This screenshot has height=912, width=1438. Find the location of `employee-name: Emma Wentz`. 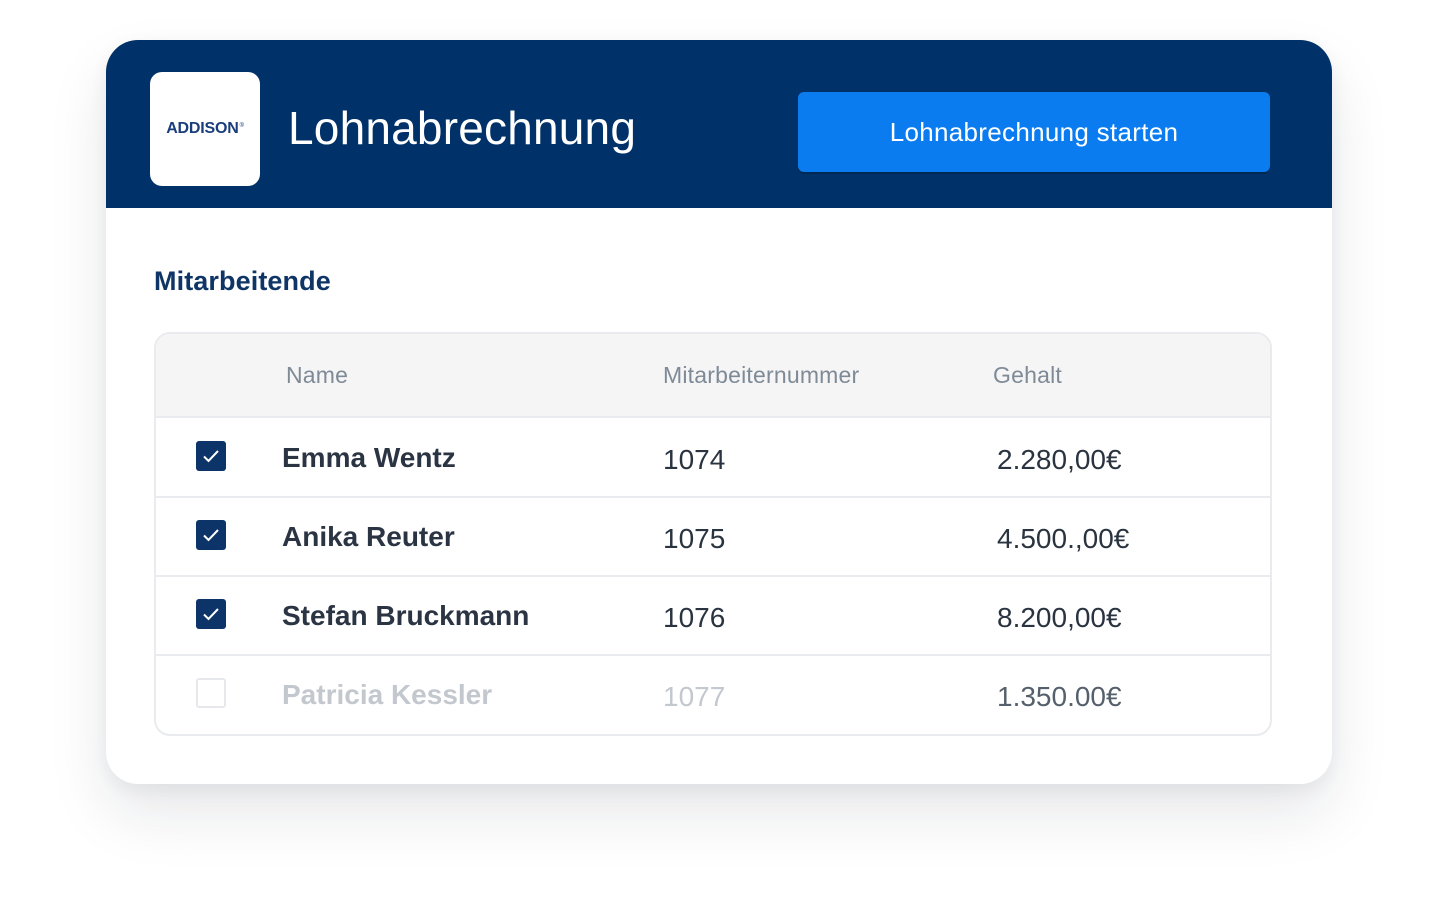

employee-name: Emma Wentz is located at coordinates (369, 457).